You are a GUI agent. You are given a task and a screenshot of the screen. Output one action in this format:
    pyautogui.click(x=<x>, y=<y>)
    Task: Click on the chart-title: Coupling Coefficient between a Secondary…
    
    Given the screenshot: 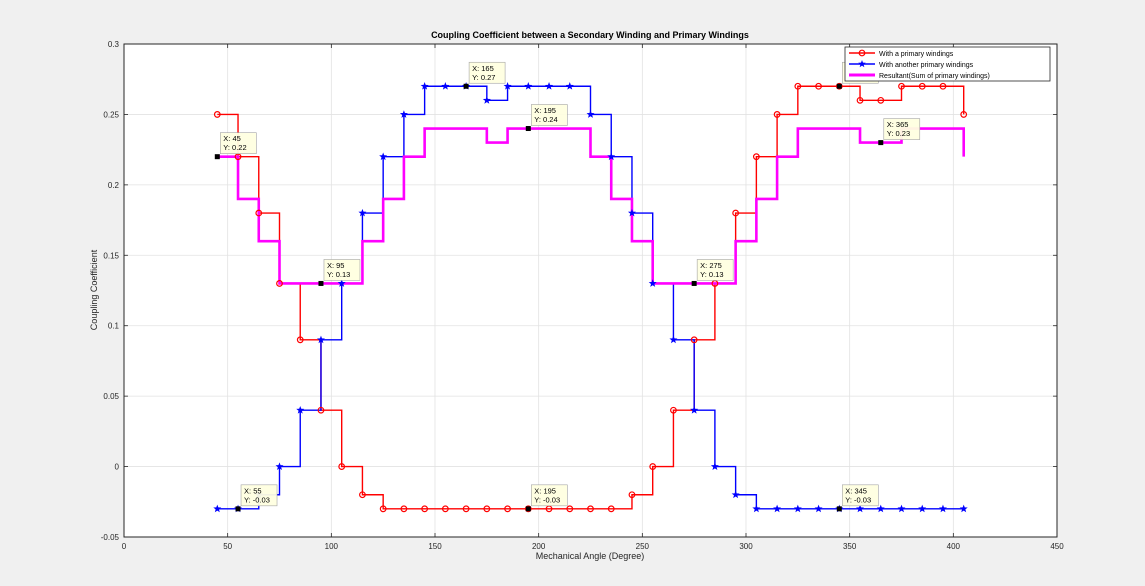 What is the action you would take?
    pyautogui.click(x=590, y=35)
    